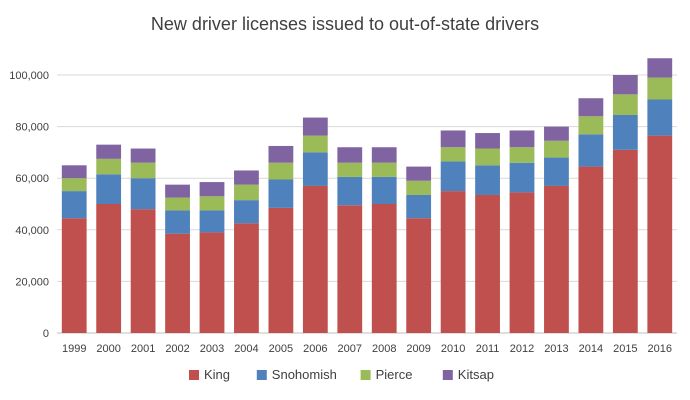 The image size is (690, 400). I want to click on bar-segment-kitsap-2009, so click(419, 173).